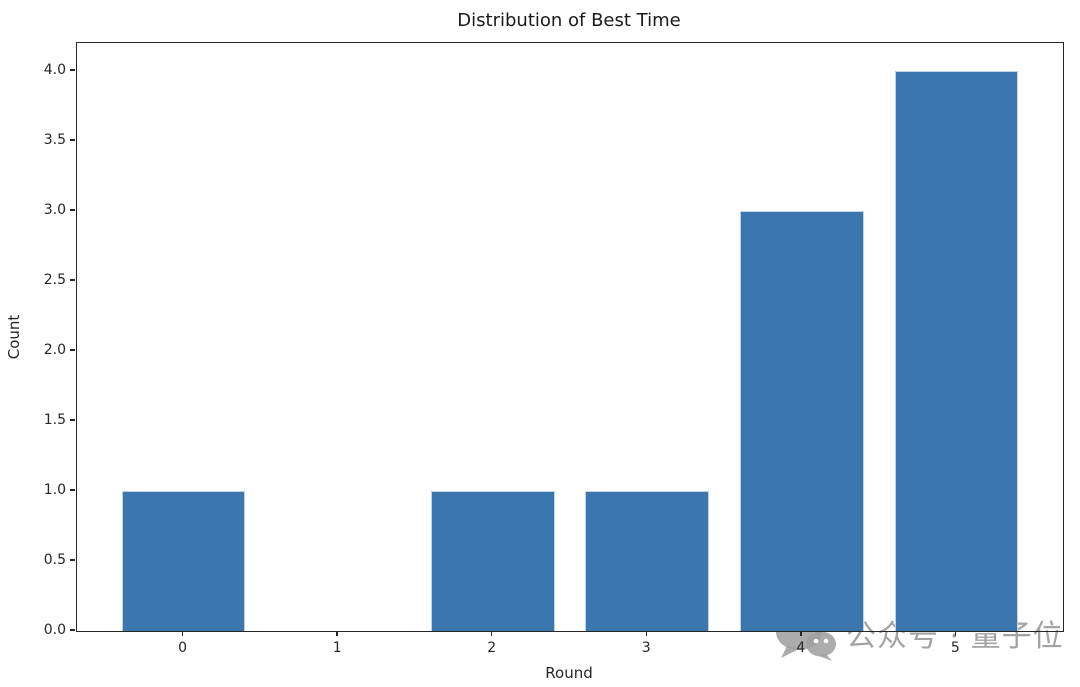  Describe the element at coordinates (54, 350) in the screenshot. I see `y-tick-label: 2.0` at that location.